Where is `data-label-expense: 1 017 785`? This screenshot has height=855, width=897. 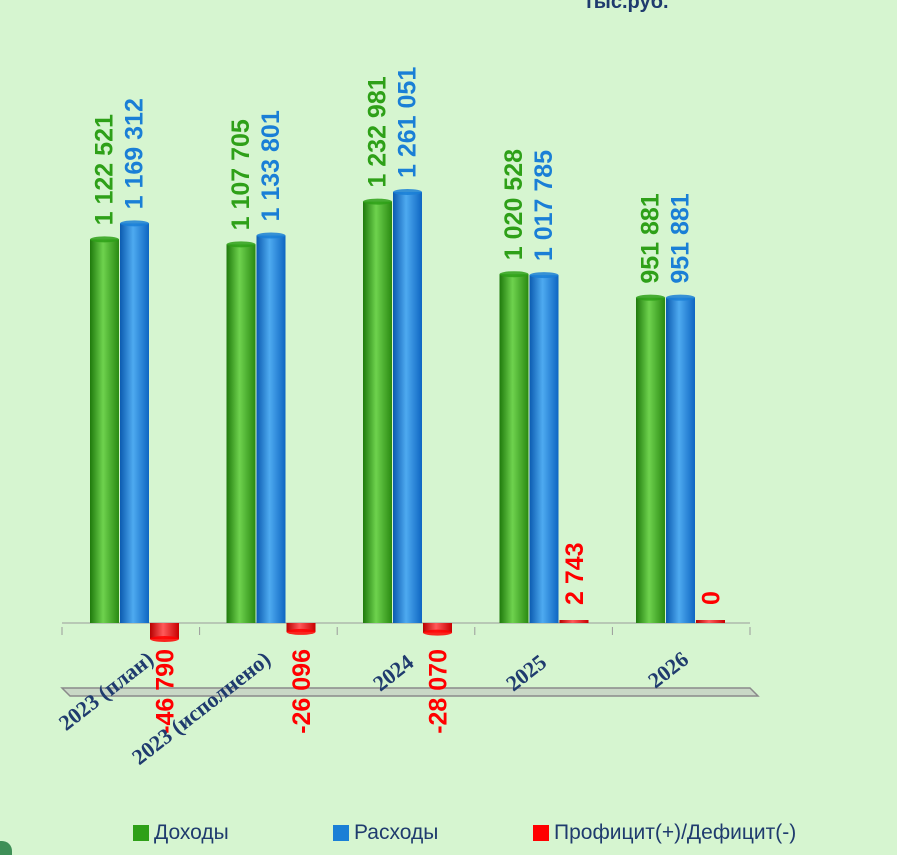 data-label-expense: 1 017 785 is located at coordinates (544, 205).